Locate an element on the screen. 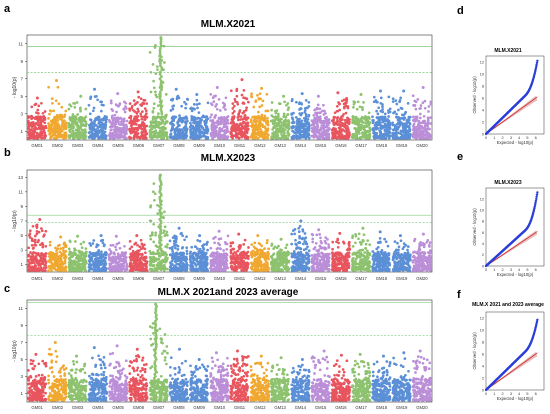  chromosome-gm09 is located at coordinates (199, 253).